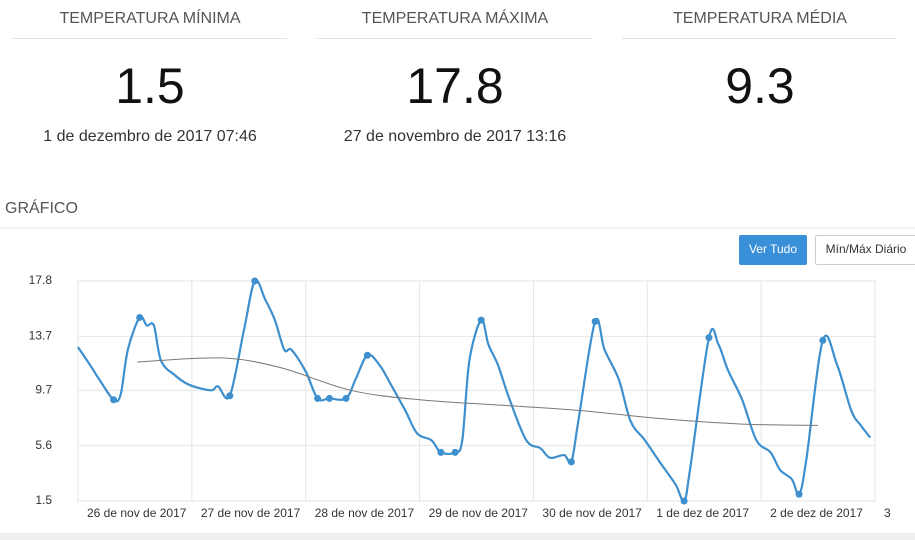 The image size is (915, 540). Describe the element at coordinates (454, 86) in the screenshot. I see `stat-value: 17.8` at that location.